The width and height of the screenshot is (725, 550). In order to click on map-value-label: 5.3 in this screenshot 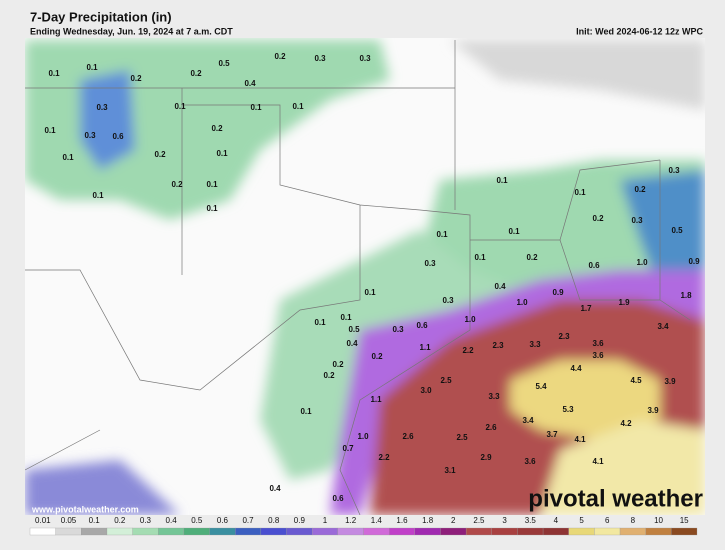, I will do `click(568, 409)`.